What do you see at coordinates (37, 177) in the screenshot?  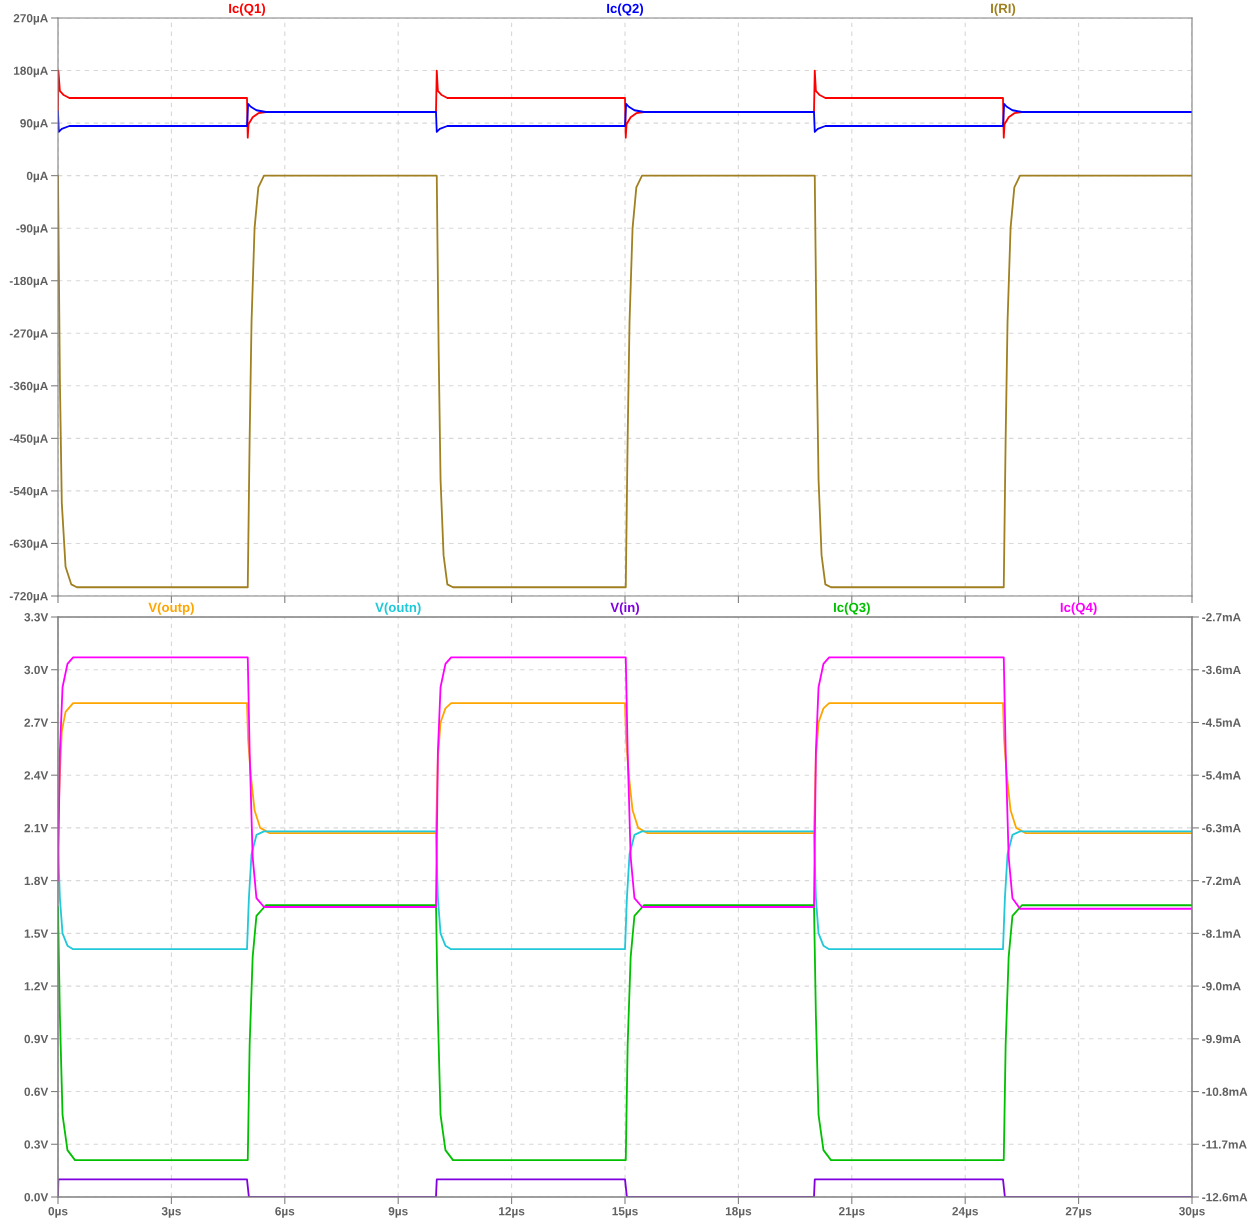 I see `y-tick-label: 0µA` at bounding box center [37, 177].